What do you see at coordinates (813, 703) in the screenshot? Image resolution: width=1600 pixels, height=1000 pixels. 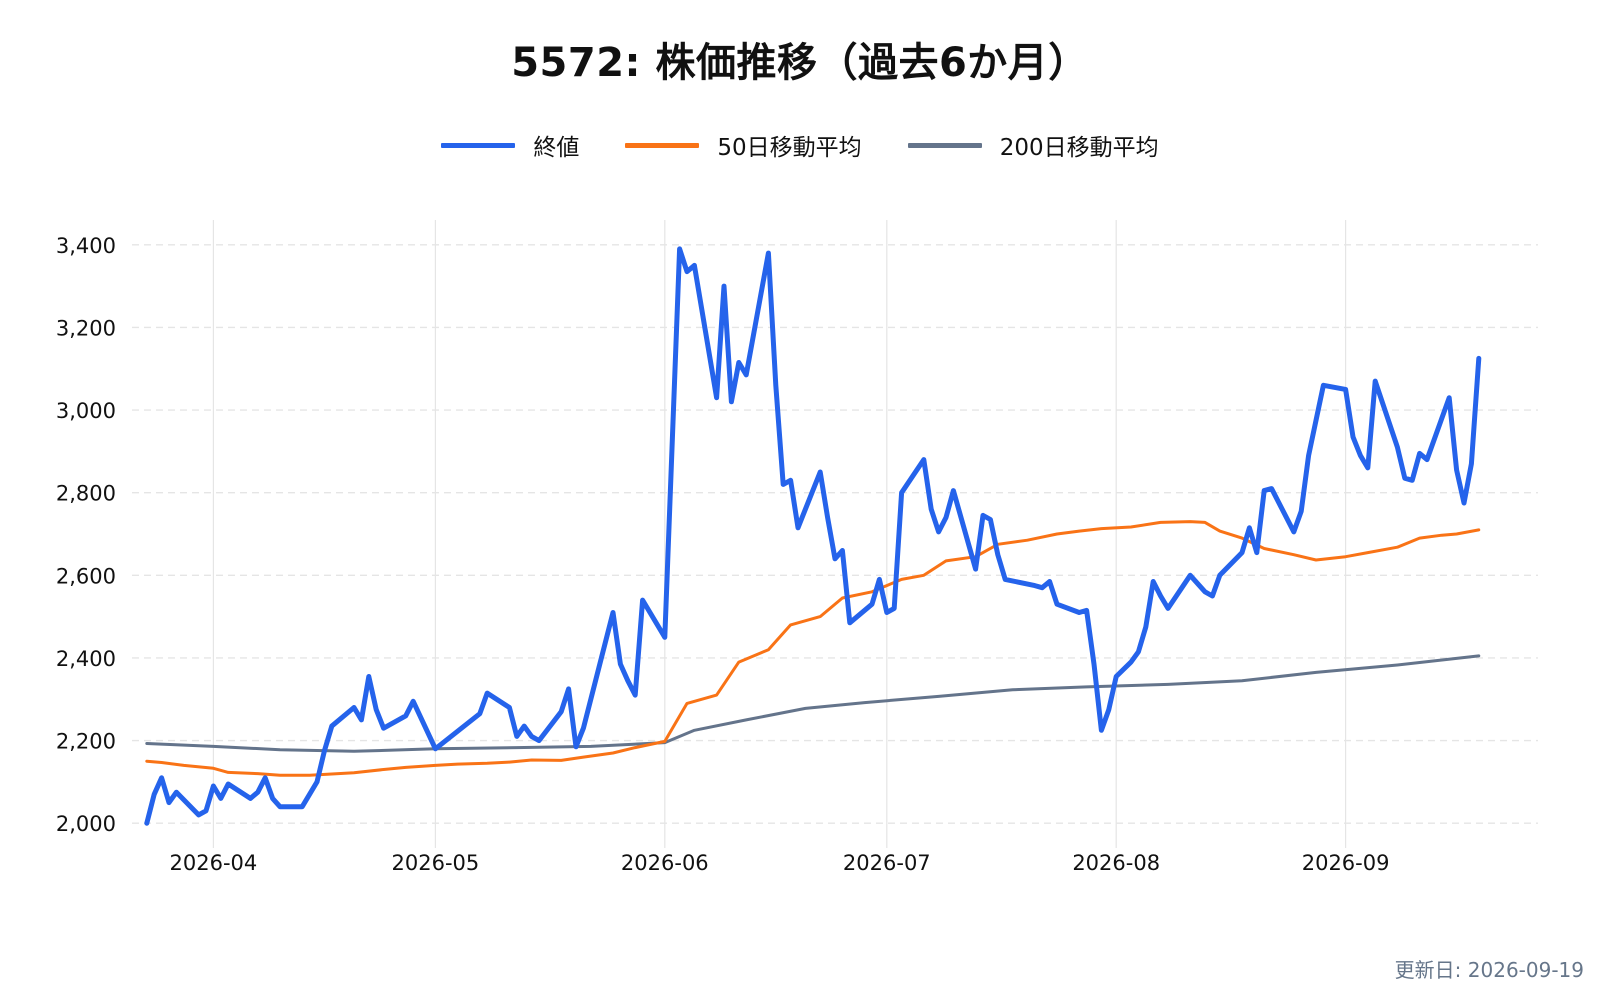 I see `ma200-line` at bounding box center [813, 703].